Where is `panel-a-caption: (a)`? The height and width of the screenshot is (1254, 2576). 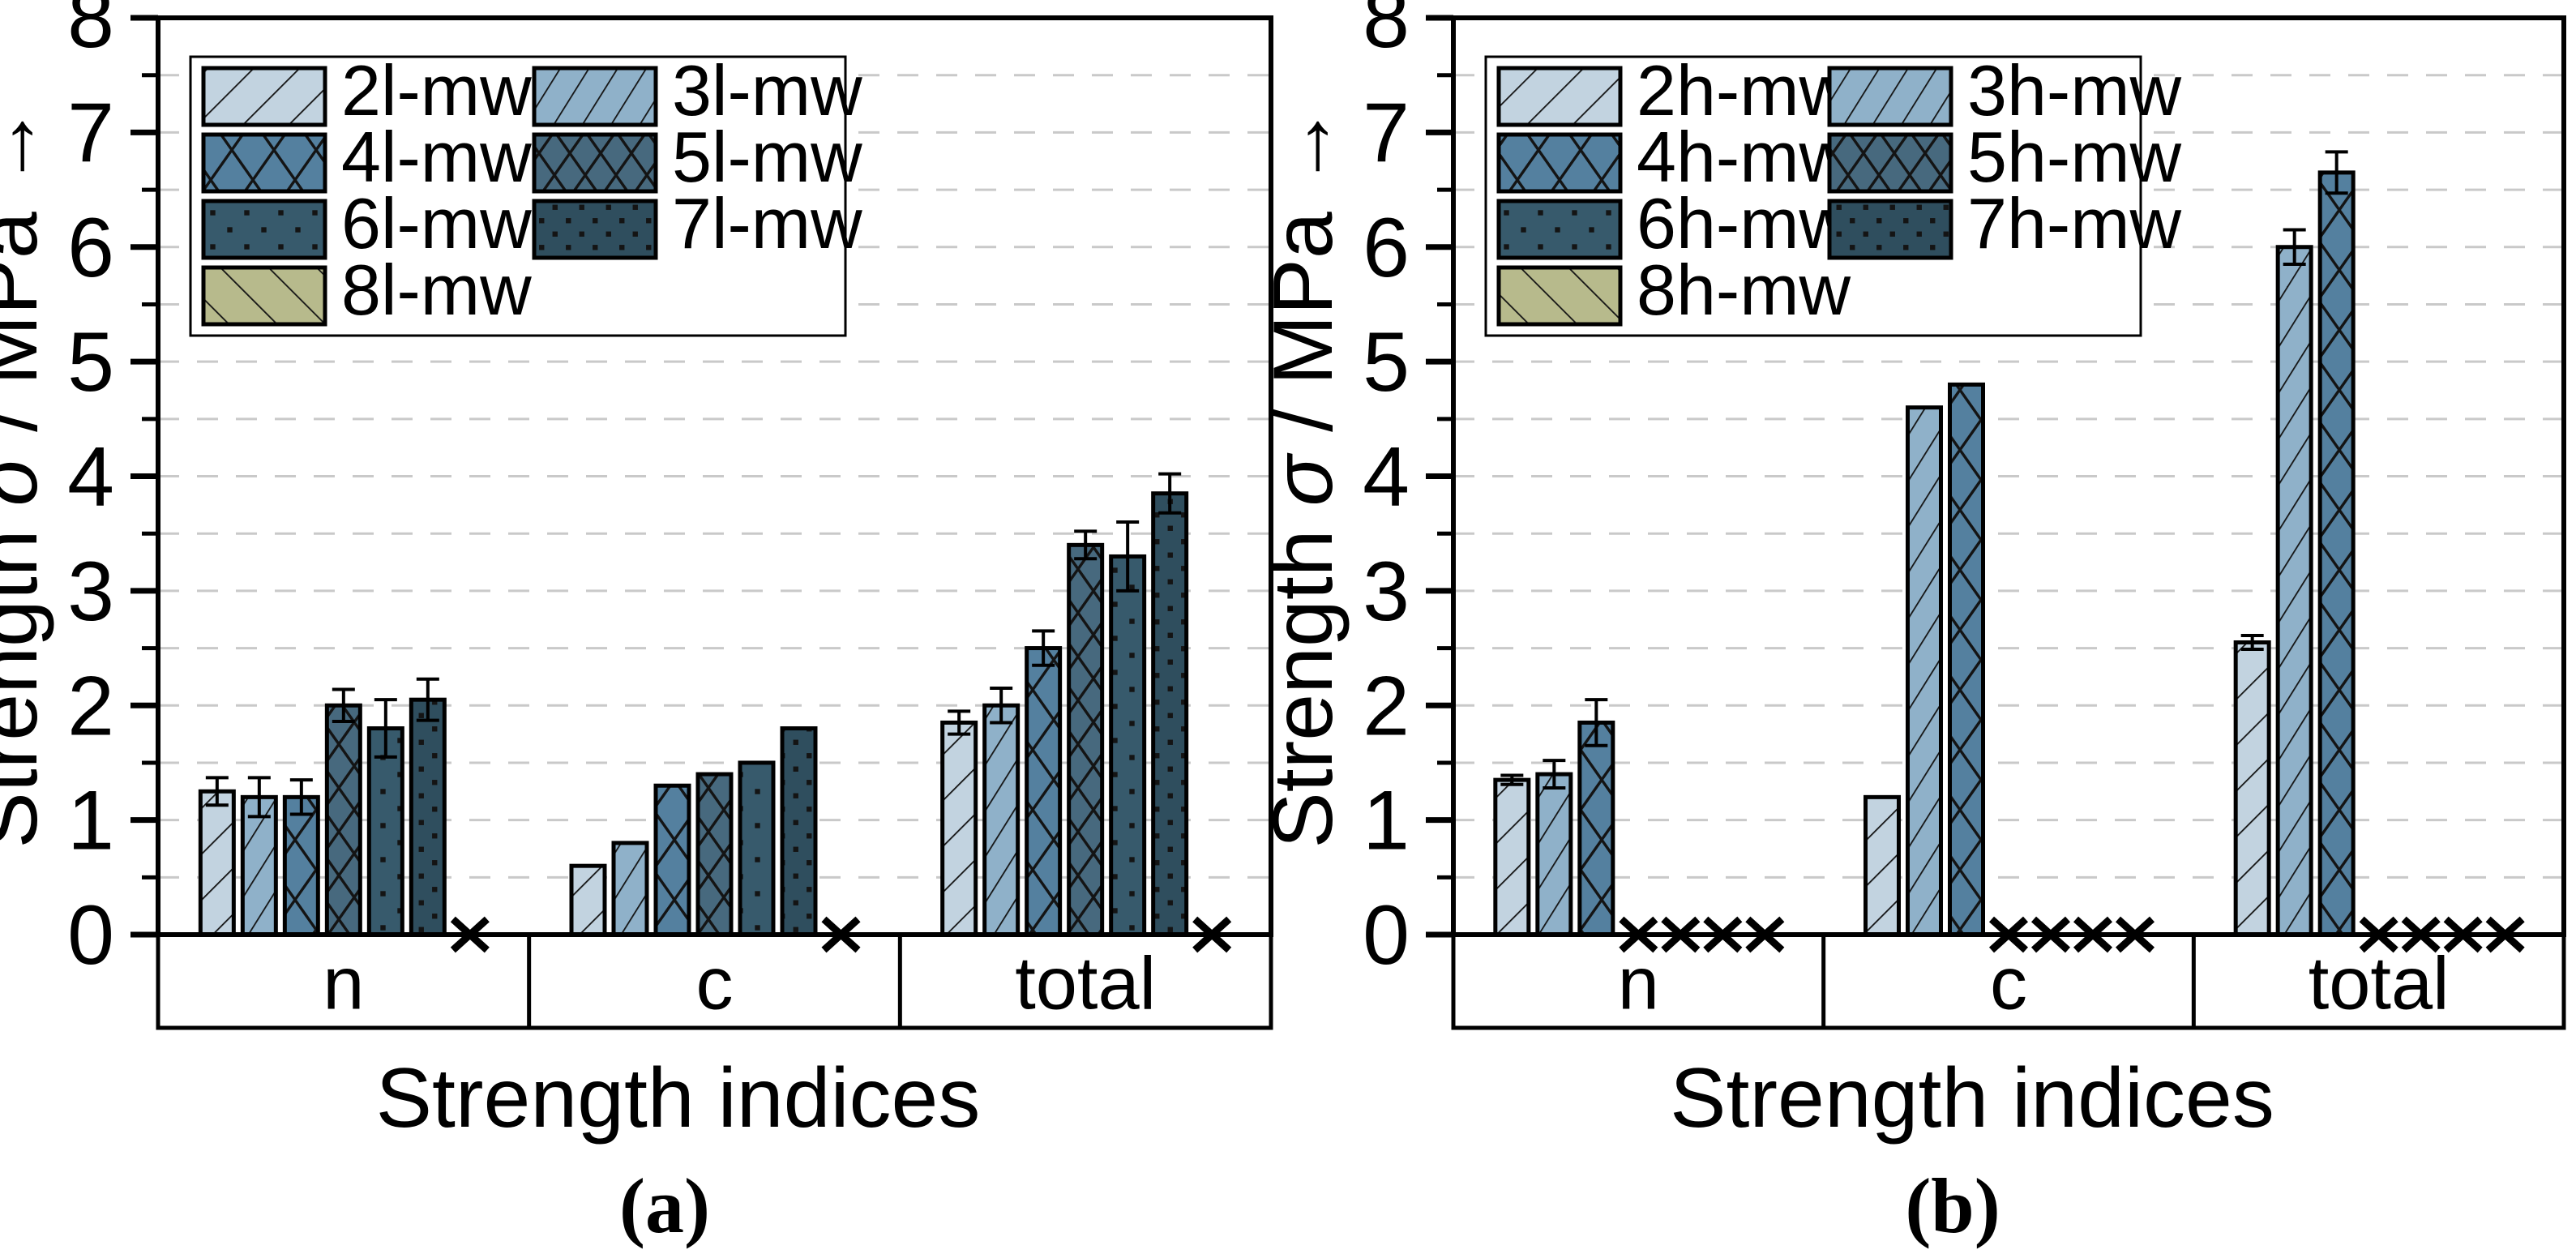 panel-a-caption: (a) is located at coordinates (664, 1205).